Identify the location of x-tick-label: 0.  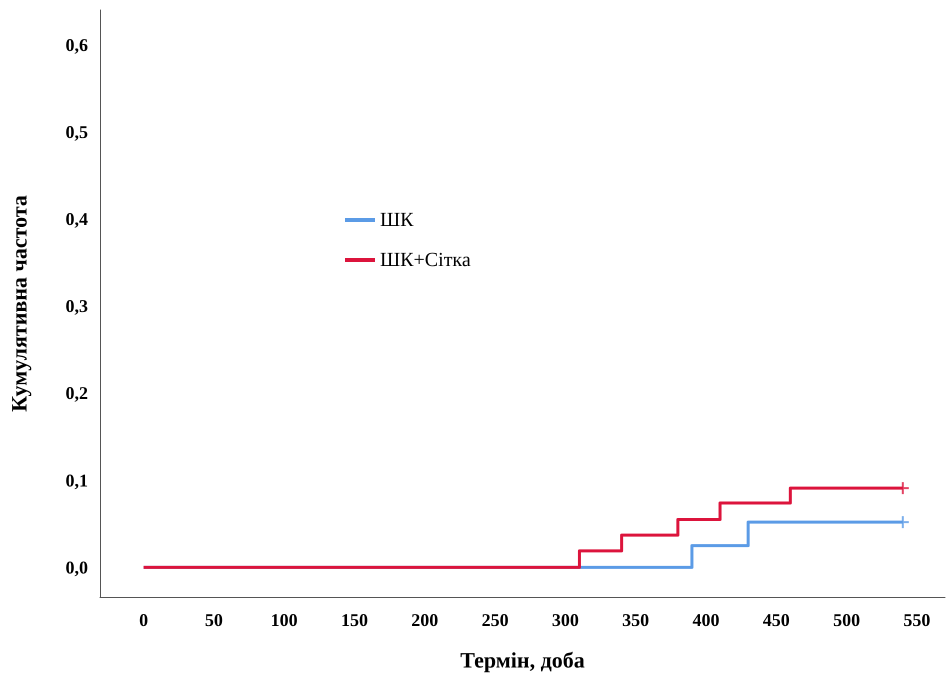
(143, 620).